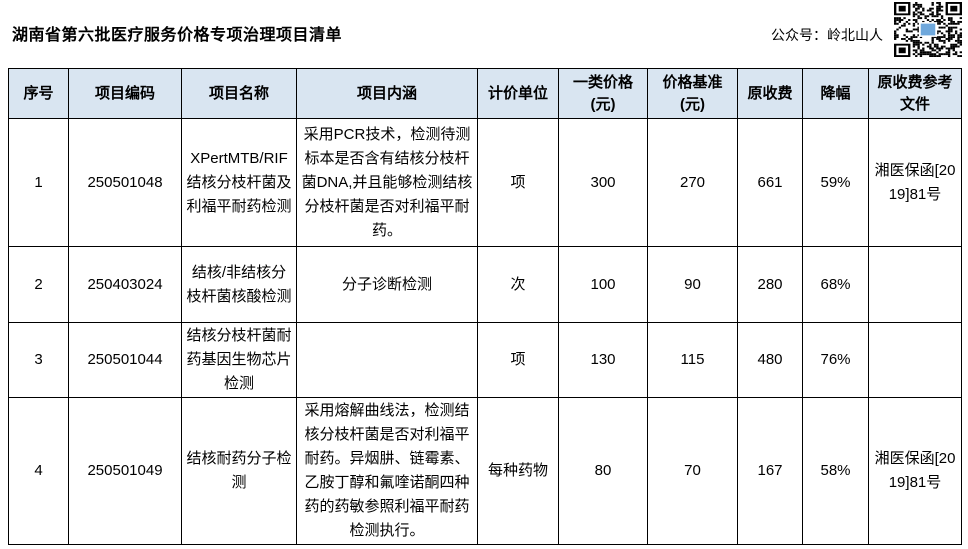  I want to click on cell-orig_fee: 167, so click(770, 471).